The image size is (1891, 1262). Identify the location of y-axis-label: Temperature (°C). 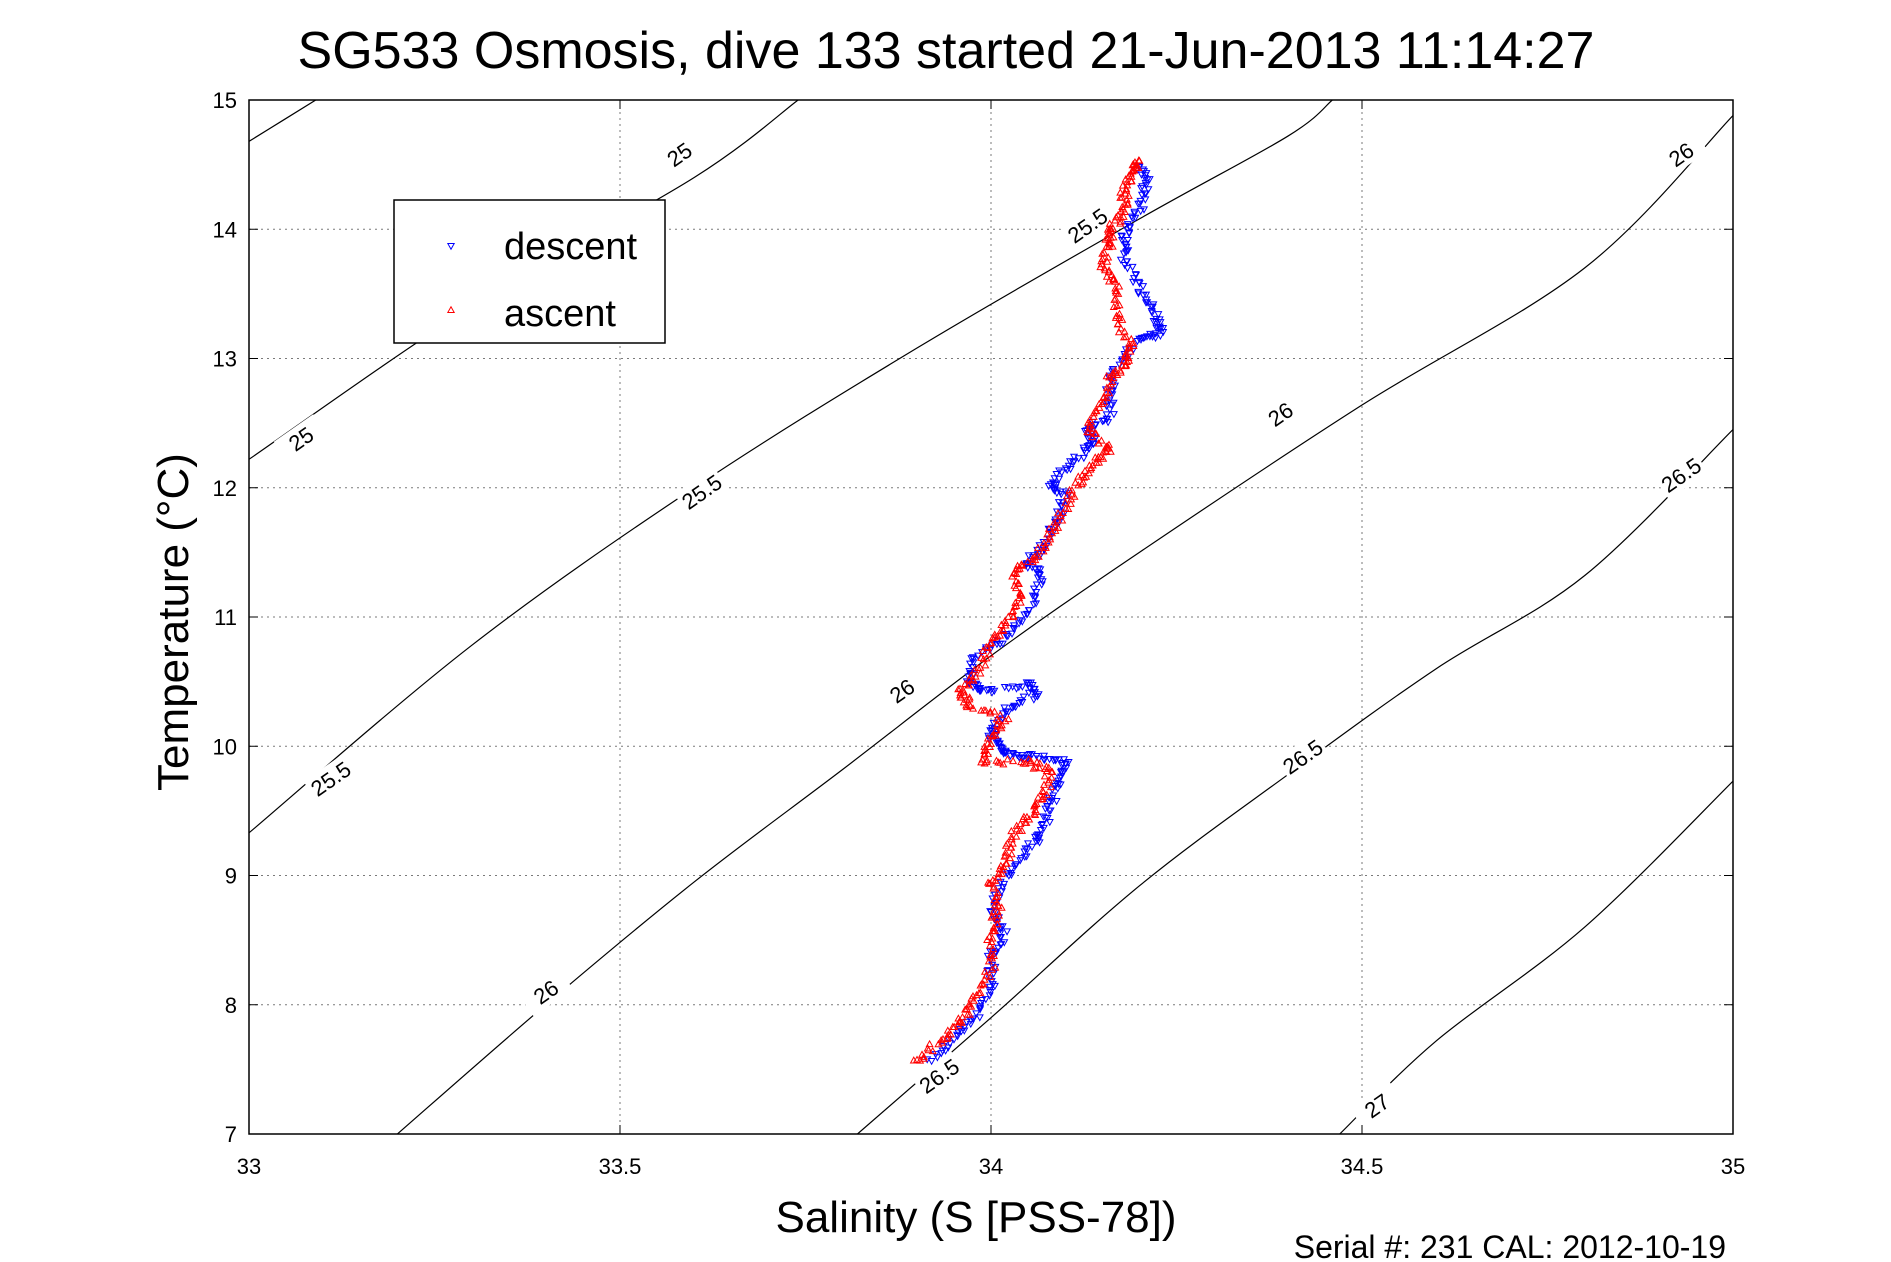
(173, 622).